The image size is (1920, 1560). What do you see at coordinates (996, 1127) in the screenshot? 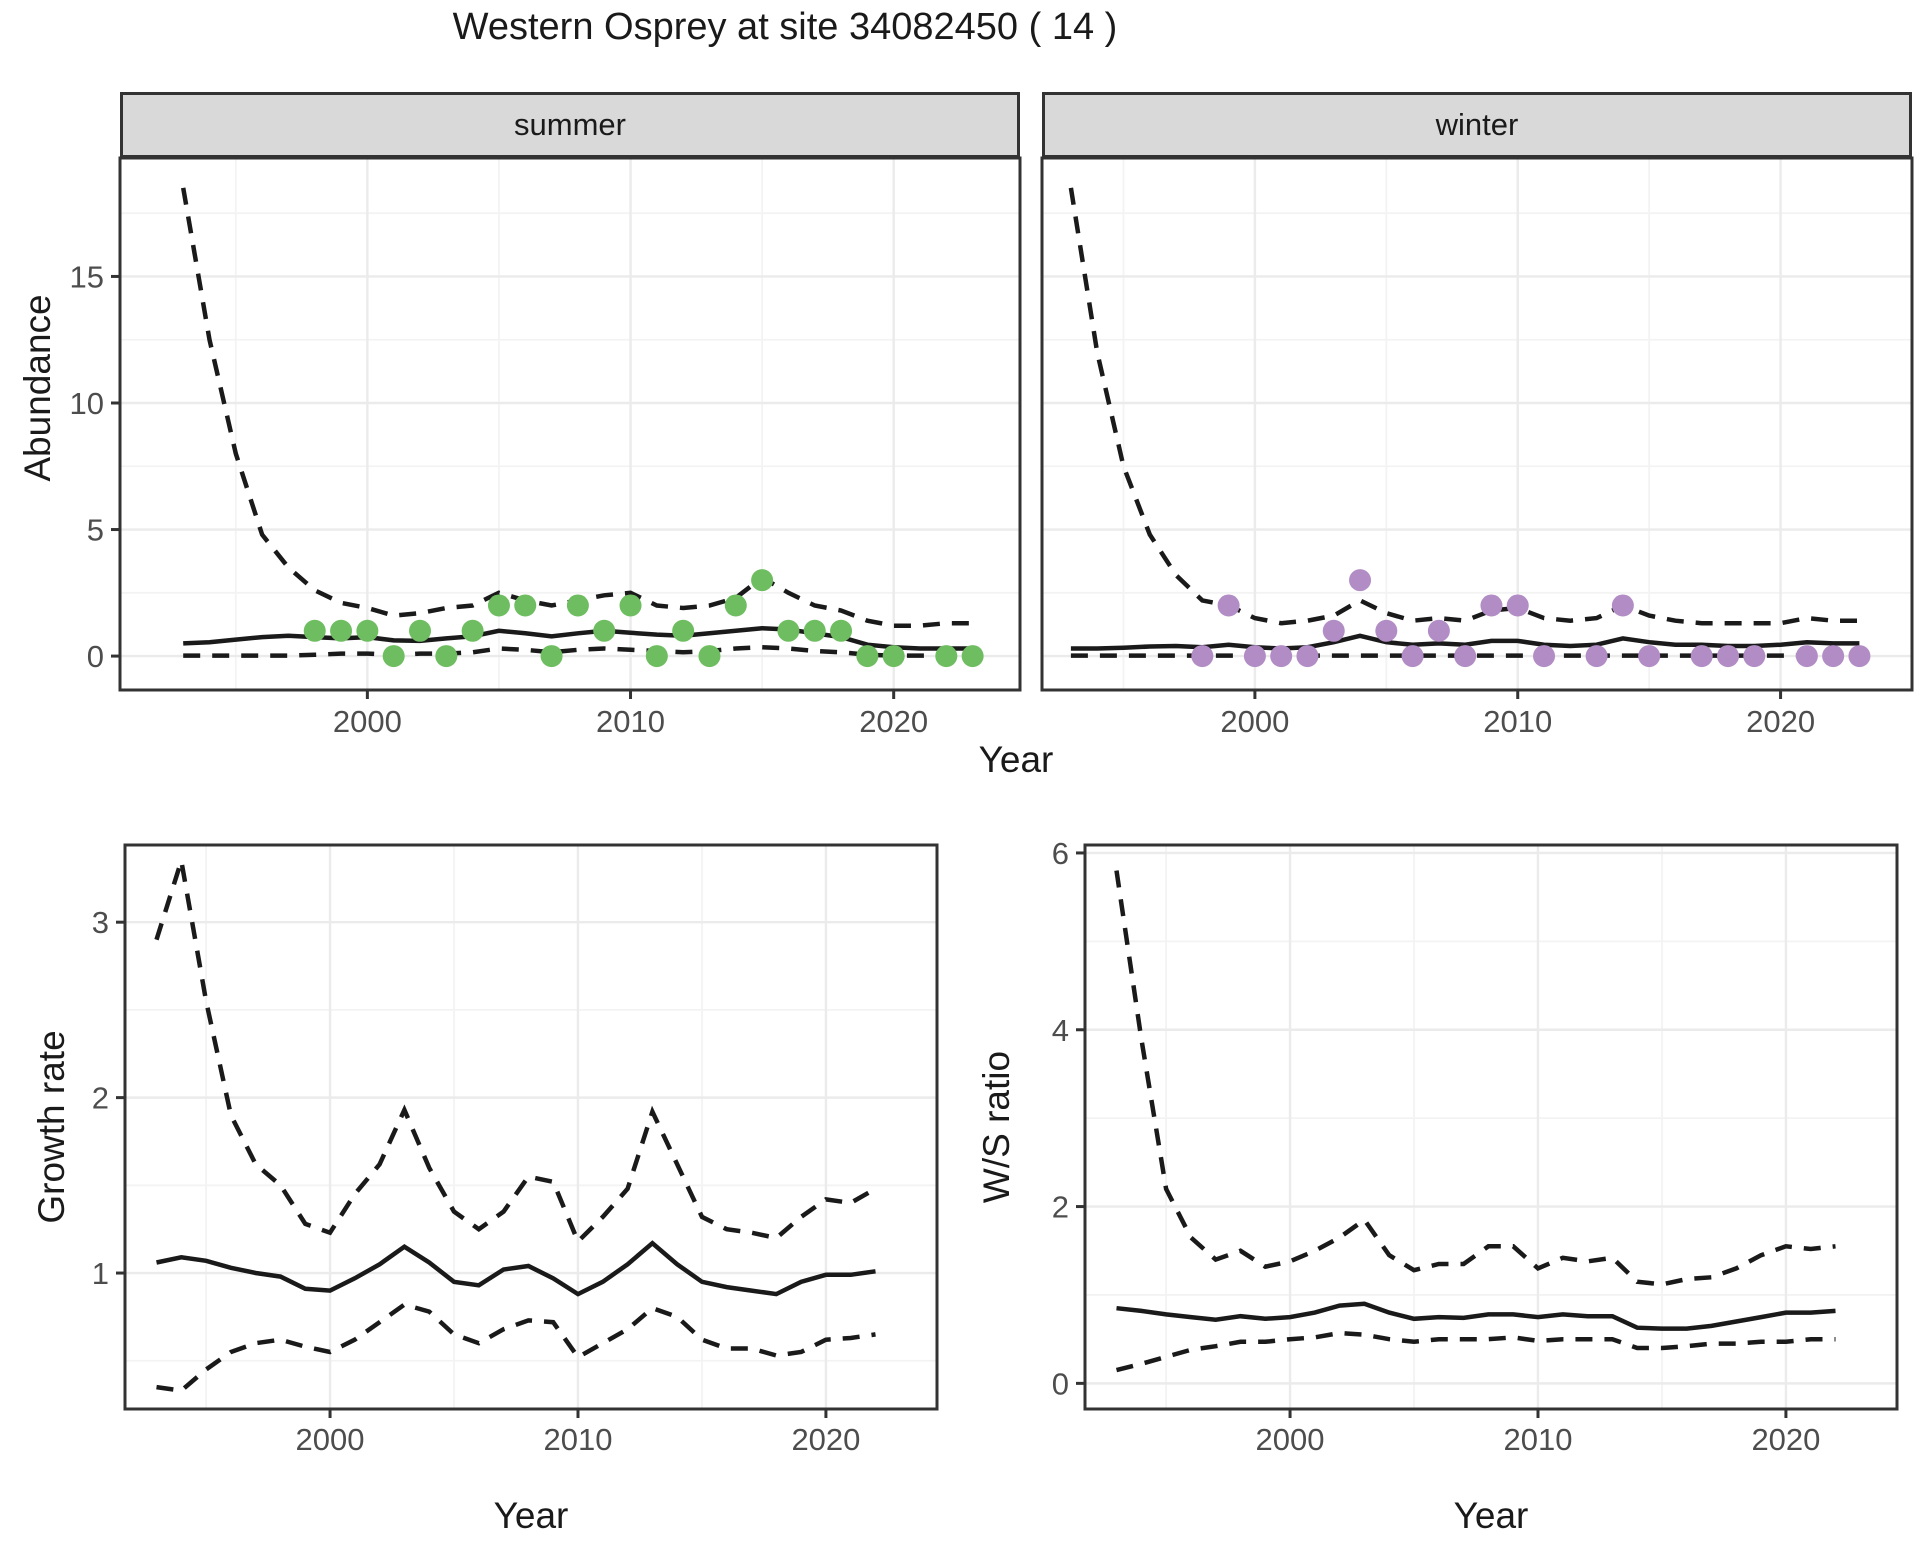
I see `y-axis-title-ws-ratio: W/S ratio` at bounding box center [996, 1127].